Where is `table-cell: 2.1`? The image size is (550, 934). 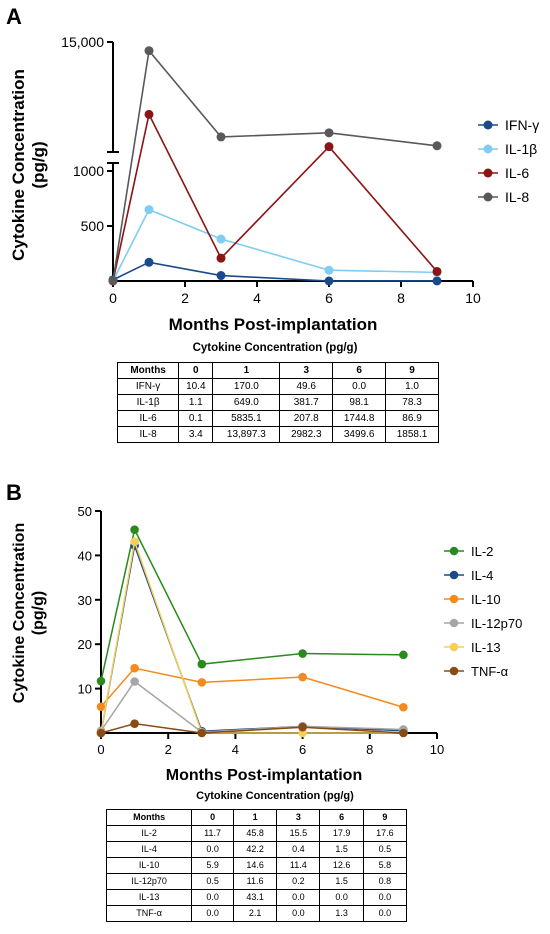 table-cell: 2.1 is located at coordinates (255, 913).